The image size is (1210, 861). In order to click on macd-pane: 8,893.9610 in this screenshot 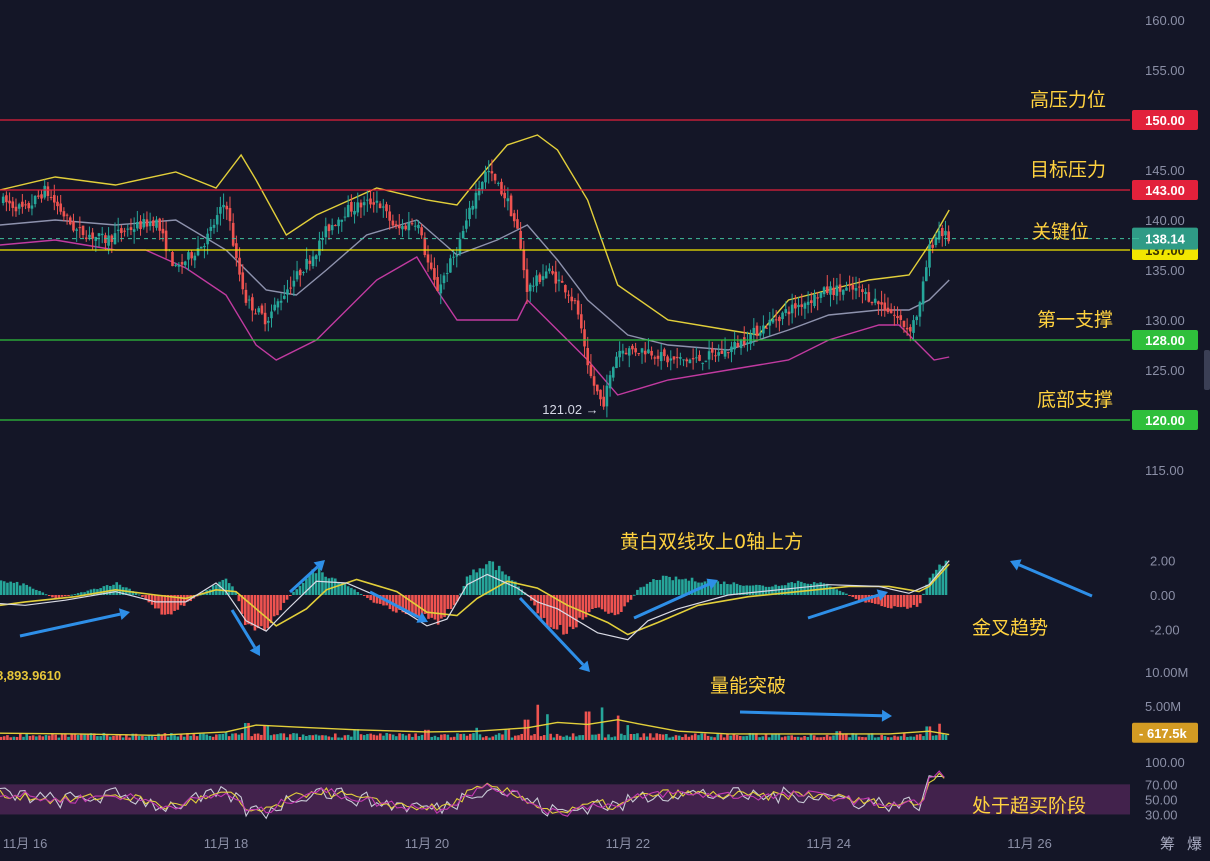, I will do `click(475, 621)`.